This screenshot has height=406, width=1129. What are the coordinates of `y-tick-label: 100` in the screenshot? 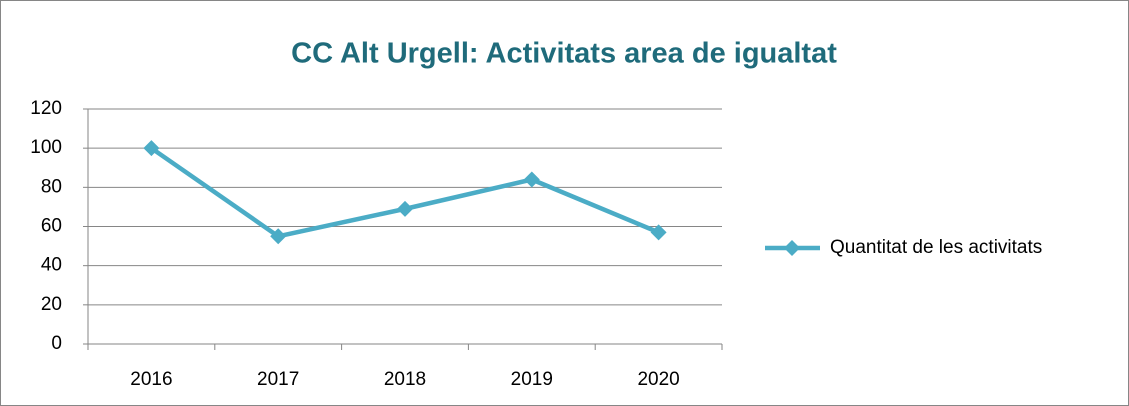 It's located at (46, 147).